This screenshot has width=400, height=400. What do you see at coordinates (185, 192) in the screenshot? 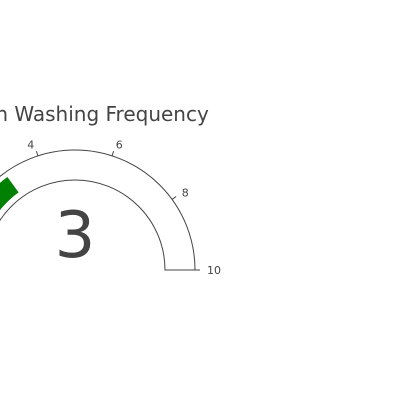
I see `gauge-tick-label: 8` at bounding box center [185, 192].